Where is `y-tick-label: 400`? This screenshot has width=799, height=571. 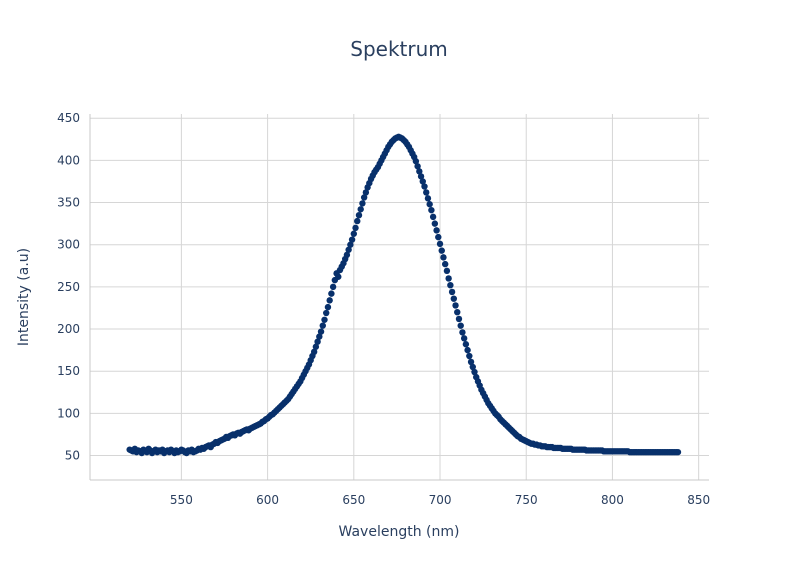 y-tick-label: 400 is located at coordinates (68, 160).